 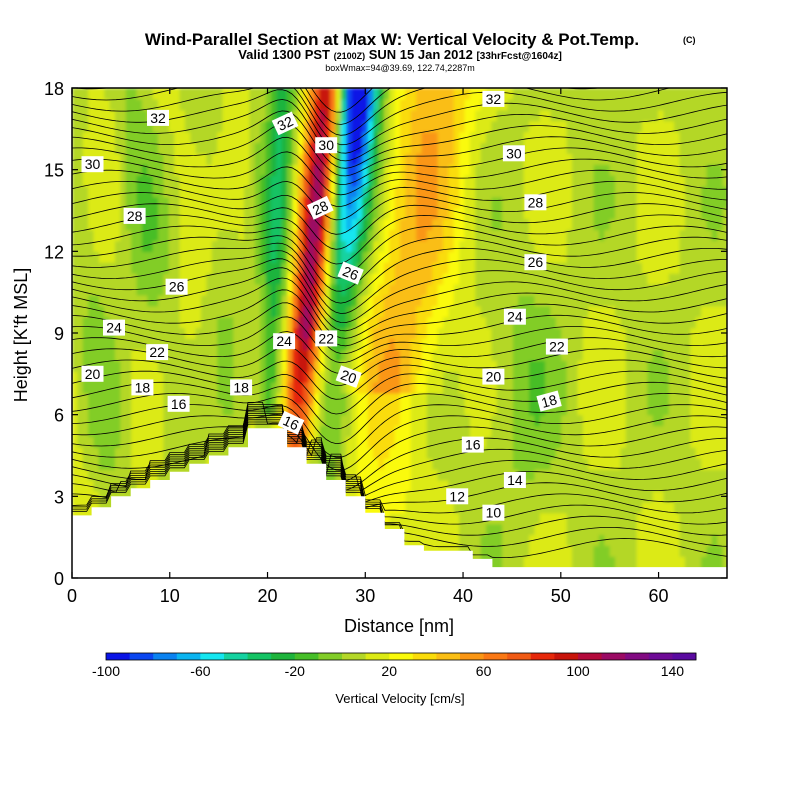 I want to click on y-axis-label: Height [K'ft MSL], so click(x=21, y=335).